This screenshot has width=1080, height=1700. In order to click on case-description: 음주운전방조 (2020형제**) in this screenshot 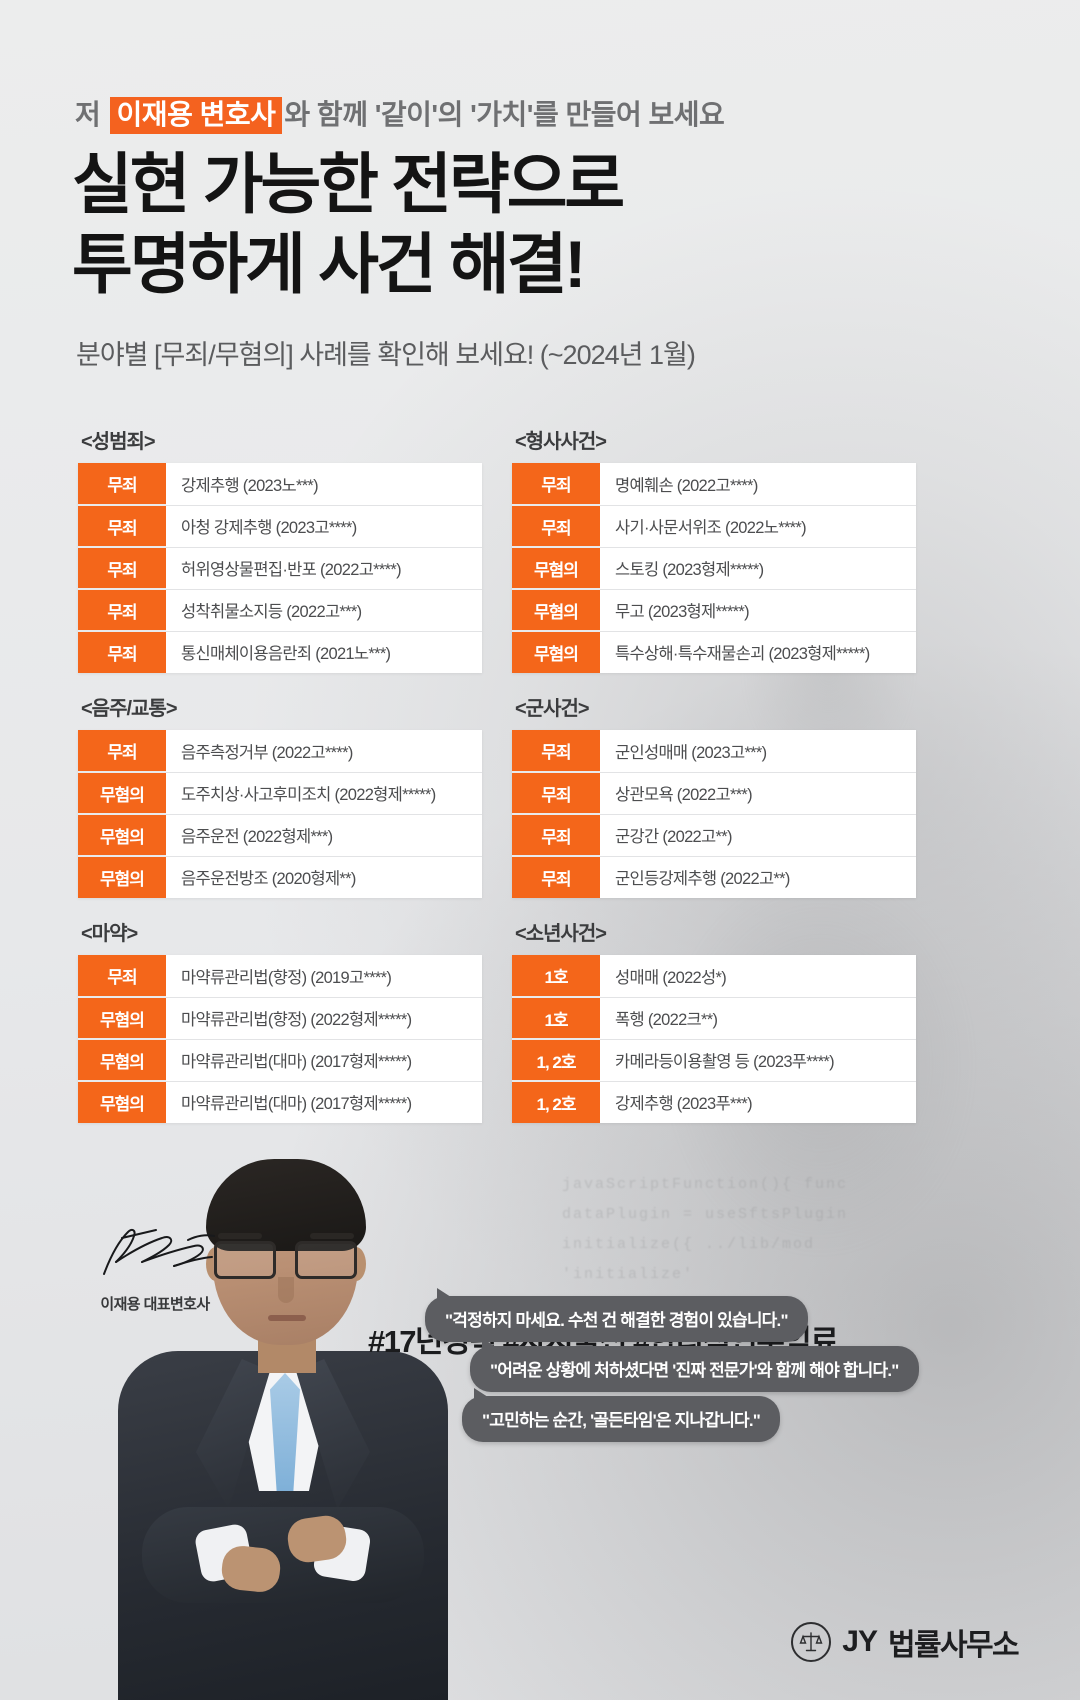, I will do `click(324, 877)`.